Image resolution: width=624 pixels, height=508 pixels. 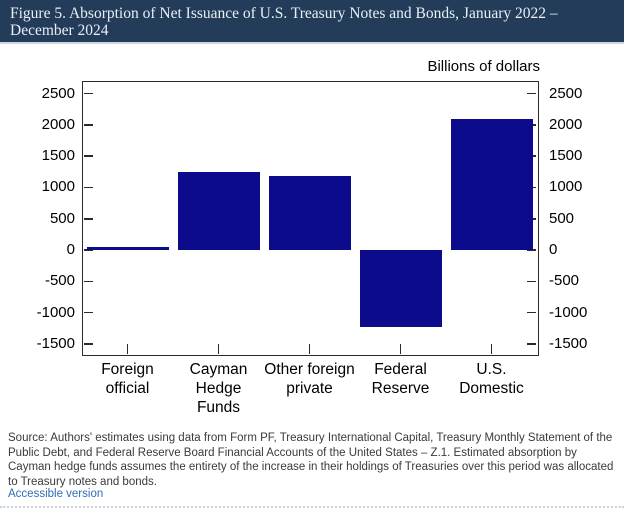 I want to click on y-tick-label-left: 500, so click(x=62, y=218).